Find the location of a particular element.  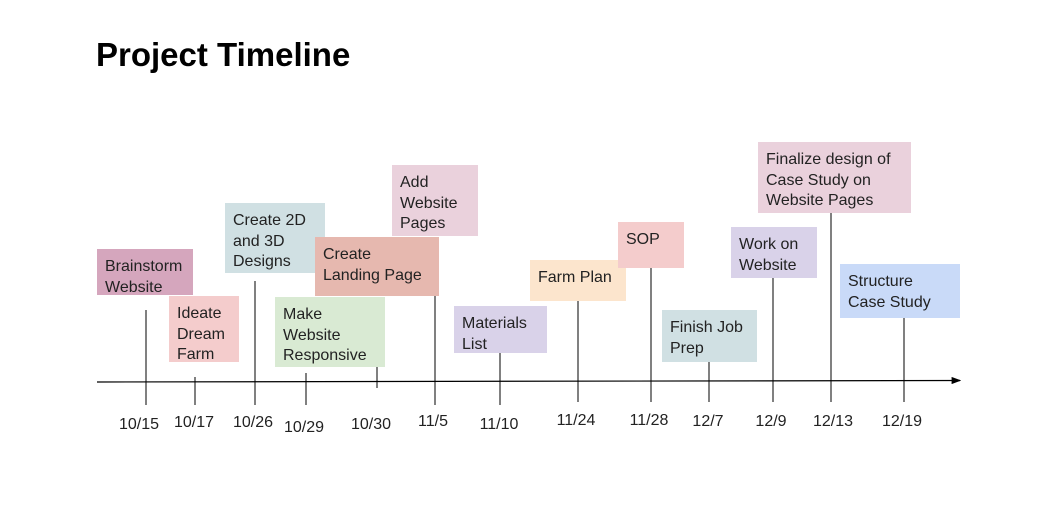

event-box: Brainstorm Website is located at coordinates (145, 272).